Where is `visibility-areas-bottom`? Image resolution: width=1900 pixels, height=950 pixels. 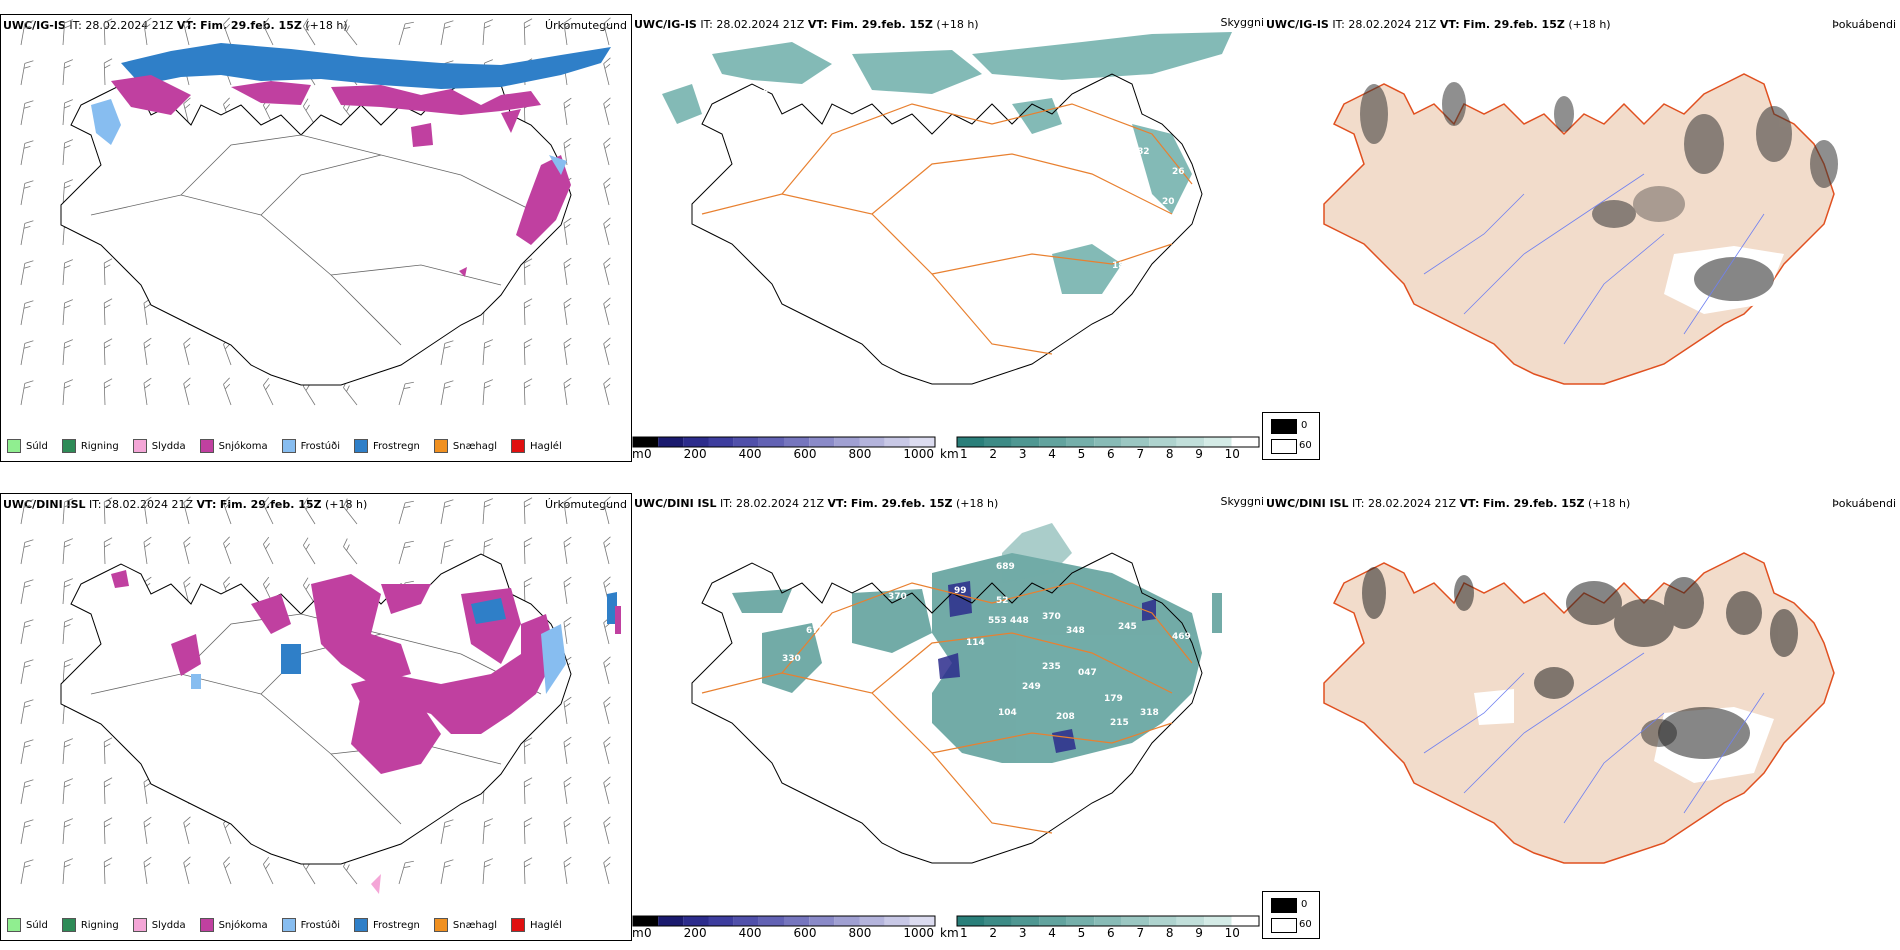
visibility-areas-bottom is located at coordinates (977, 643).